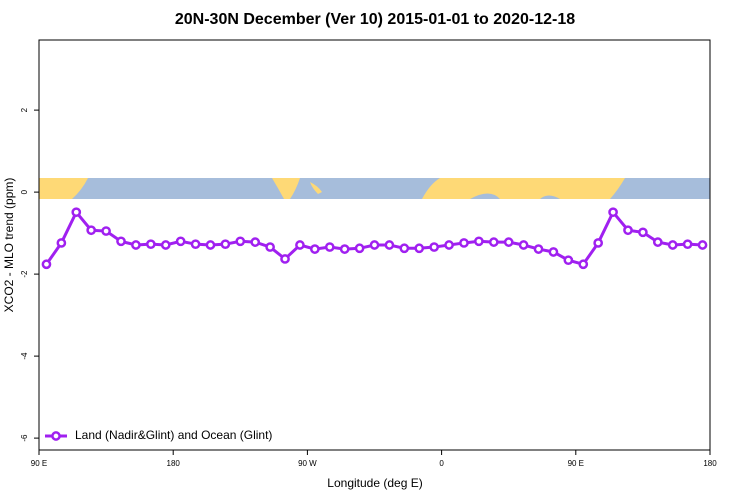  I want to click on y-axis-label: XCO2 - MLO trend (ppm), so click(9, 245).